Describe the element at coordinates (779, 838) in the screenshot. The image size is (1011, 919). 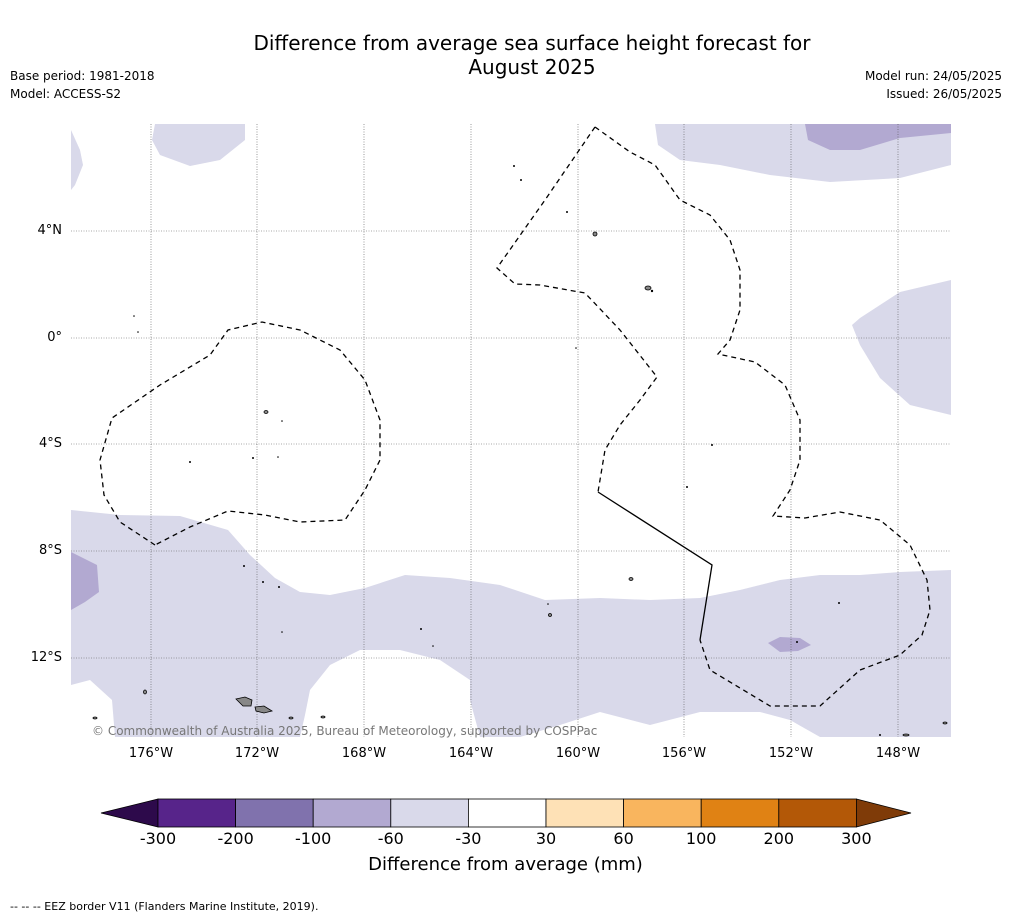
I see `colorbar-tick: 200` at that location.